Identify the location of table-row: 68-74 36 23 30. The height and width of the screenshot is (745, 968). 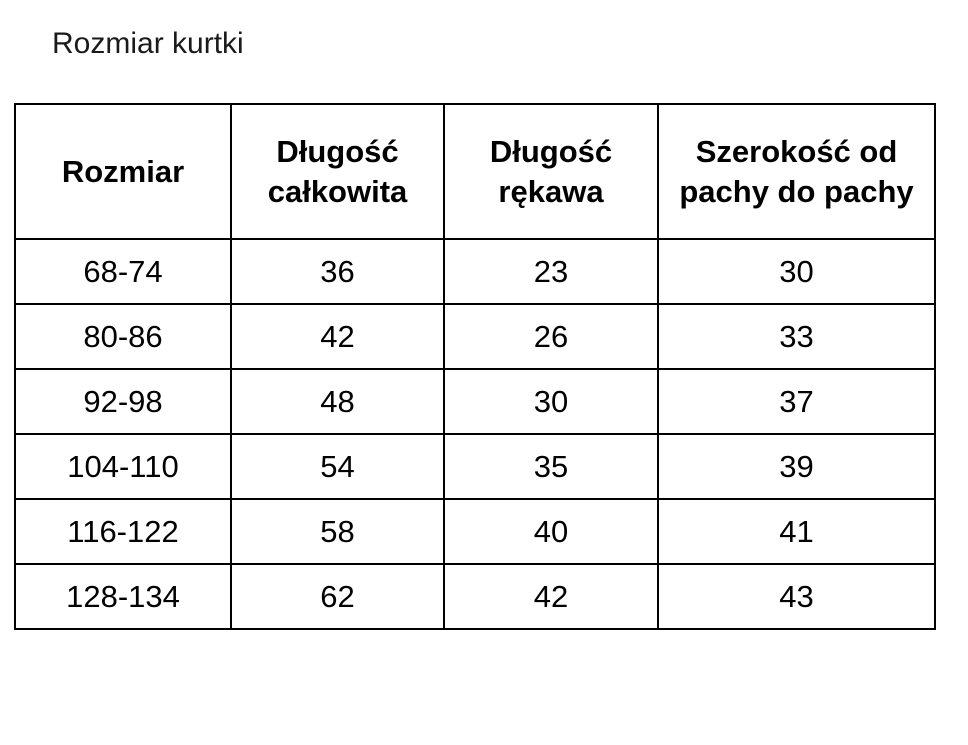
(475, 271).